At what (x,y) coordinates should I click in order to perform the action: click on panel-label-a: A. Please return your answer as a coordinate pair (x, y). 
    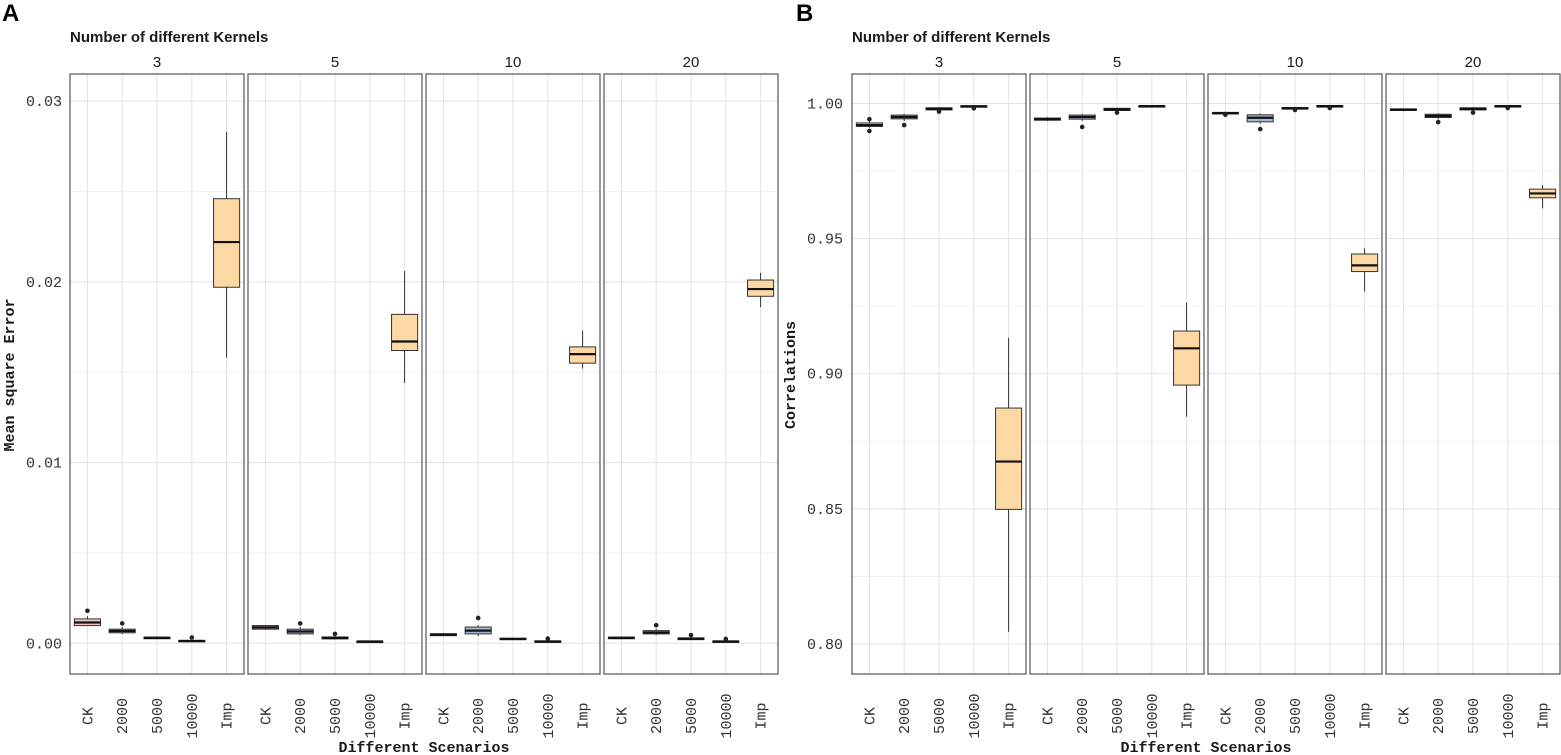
    Looking at the image, I should click on (10, 13).